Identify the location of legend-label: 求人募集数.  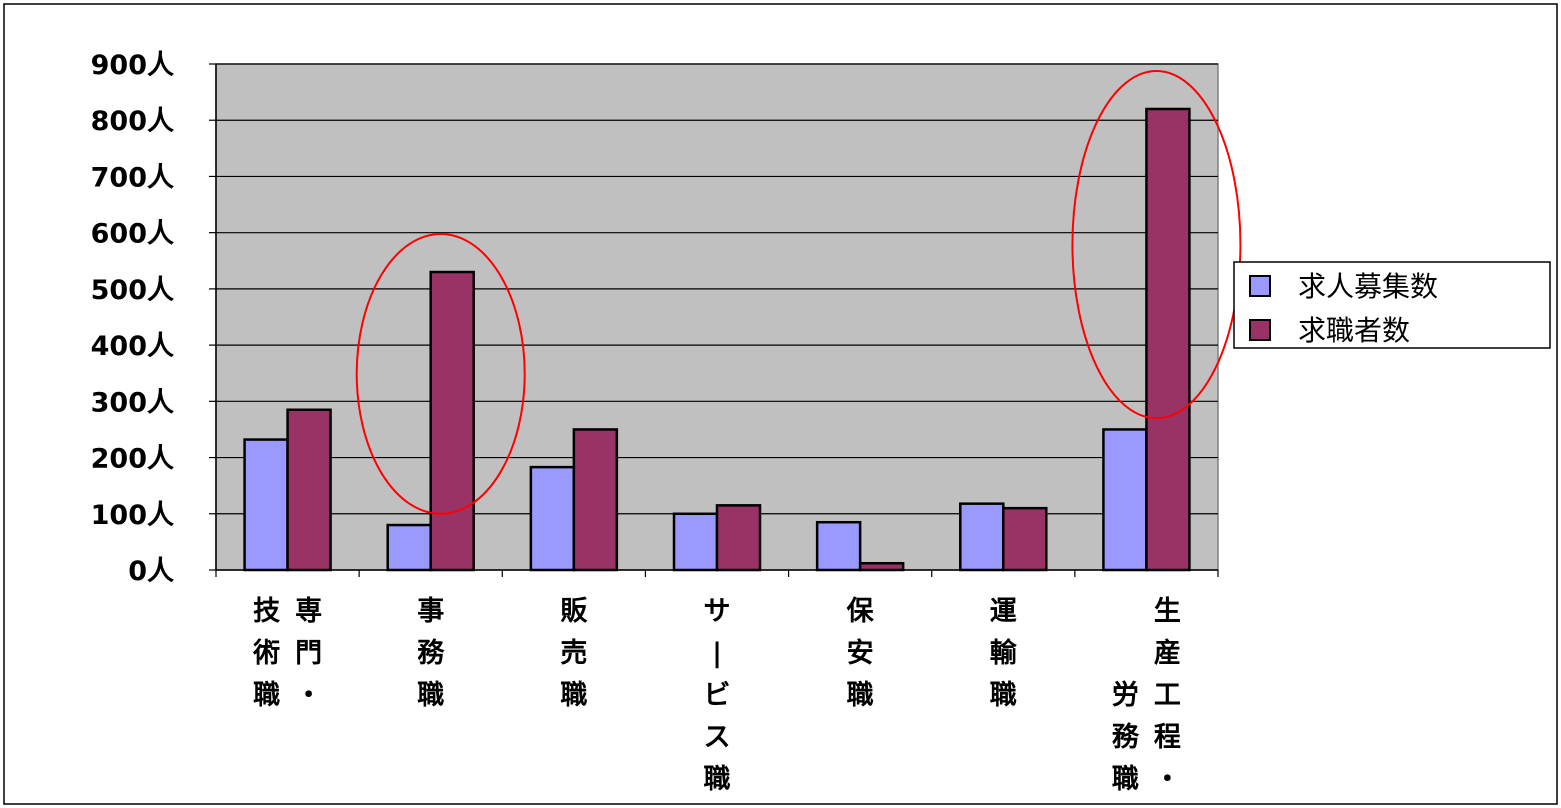
(1368, 286).